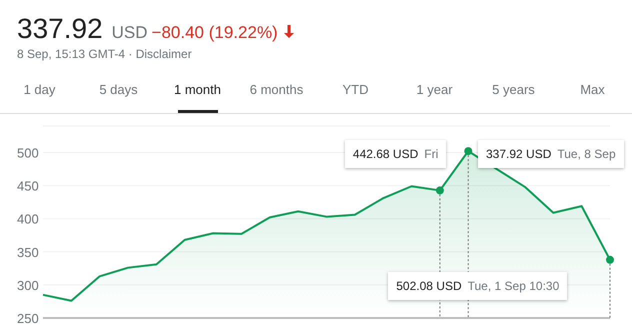 This screenshot has height=325, width=632. What do you see at coordinates (197, 89) in the screenshot?
I see `text: 1 month` at bounding box center [197, 89].